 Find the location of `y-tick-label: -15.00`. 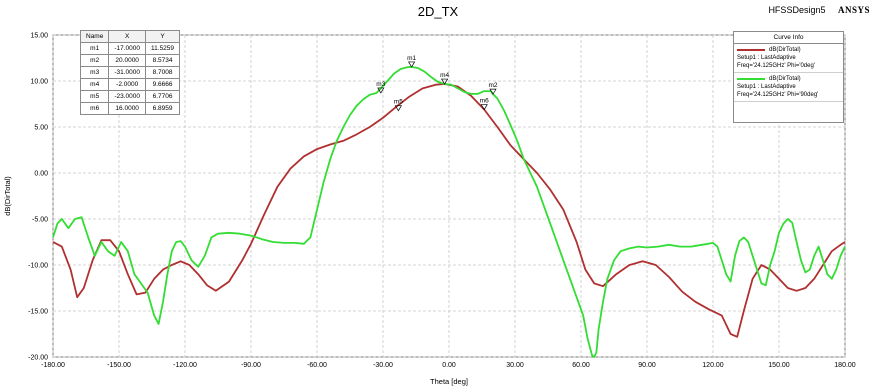

y-tick-label: -15.00 is located at coordinates (38, 312).